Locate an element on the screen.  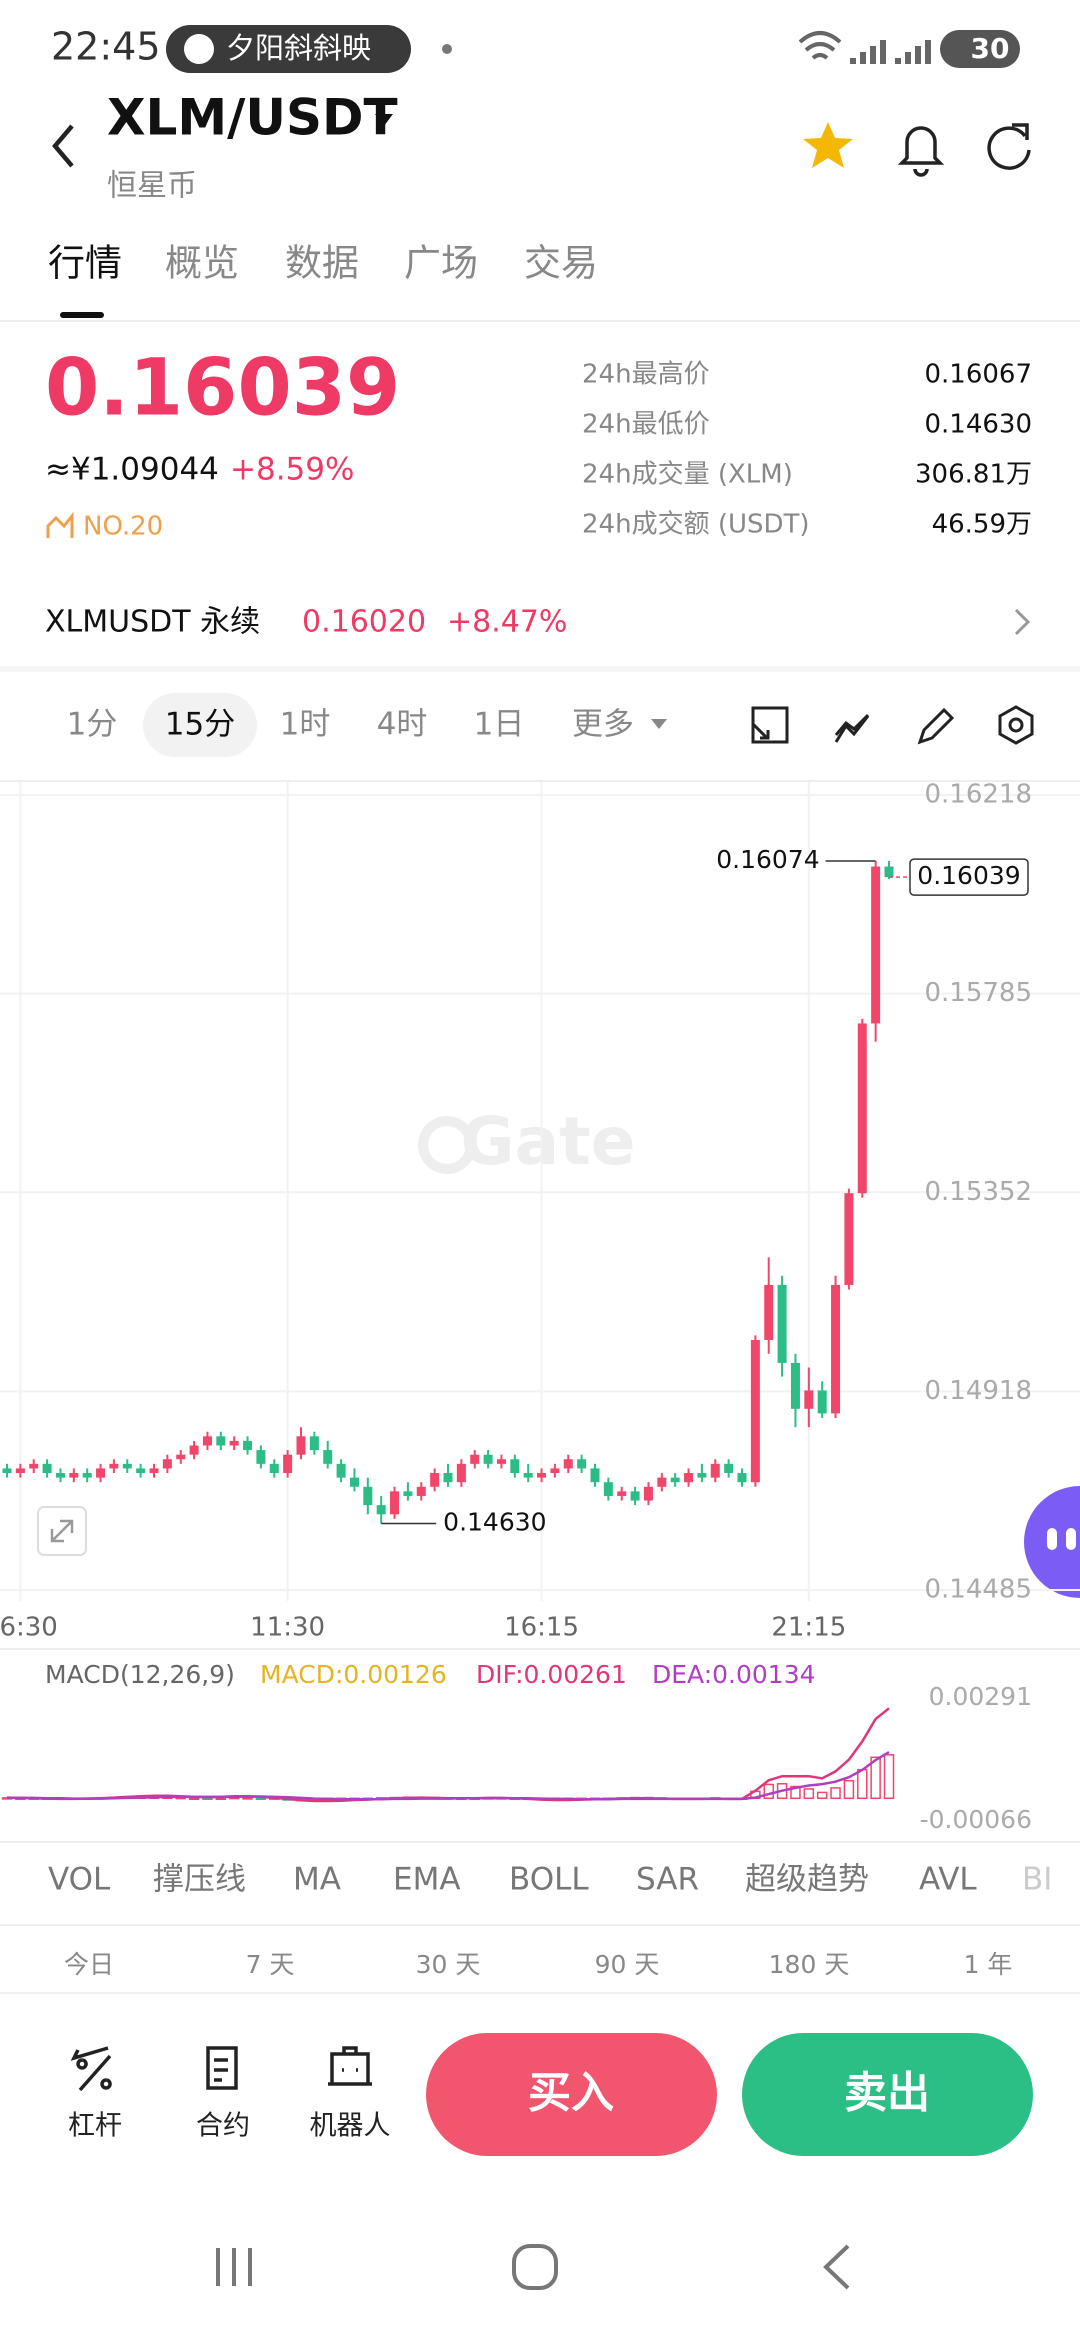
indicator: EMA is located at coordinates (427, 1880).